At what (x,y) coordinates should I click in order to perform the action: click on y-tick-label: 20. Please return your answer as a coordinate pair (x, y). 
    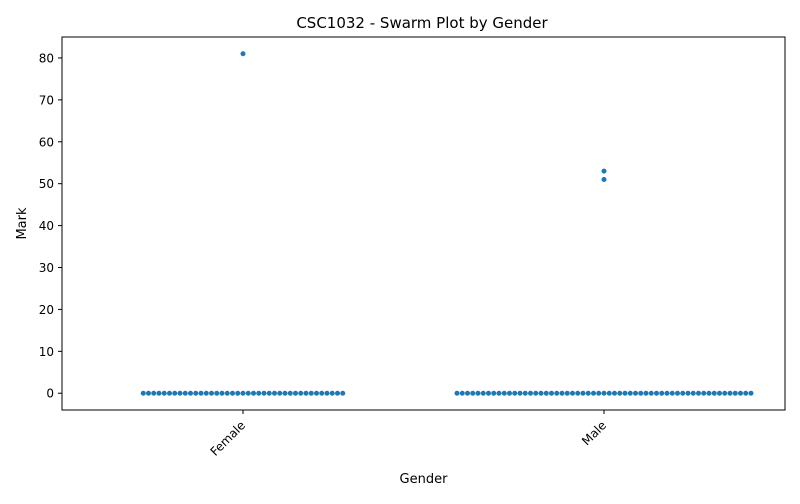
    Looking at the image, I should click on (46, 310).